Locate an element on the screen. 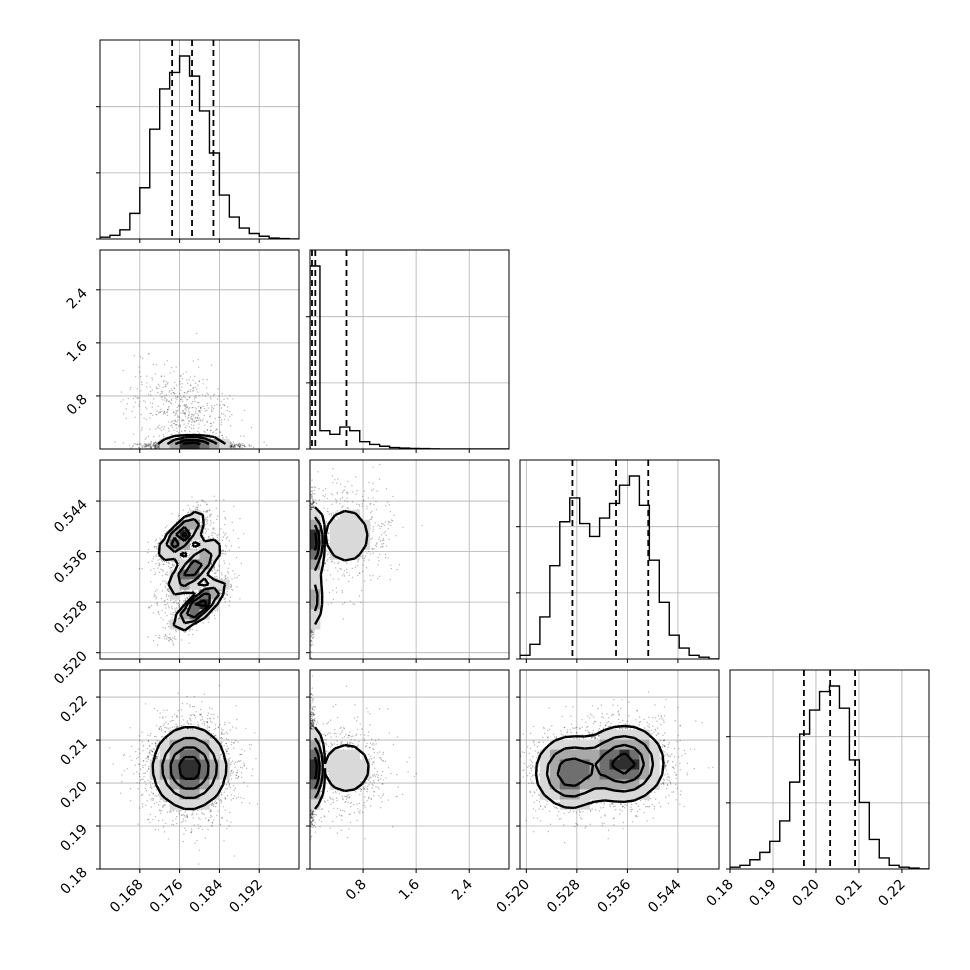  scatter-points is located at coordinates (191, 390).